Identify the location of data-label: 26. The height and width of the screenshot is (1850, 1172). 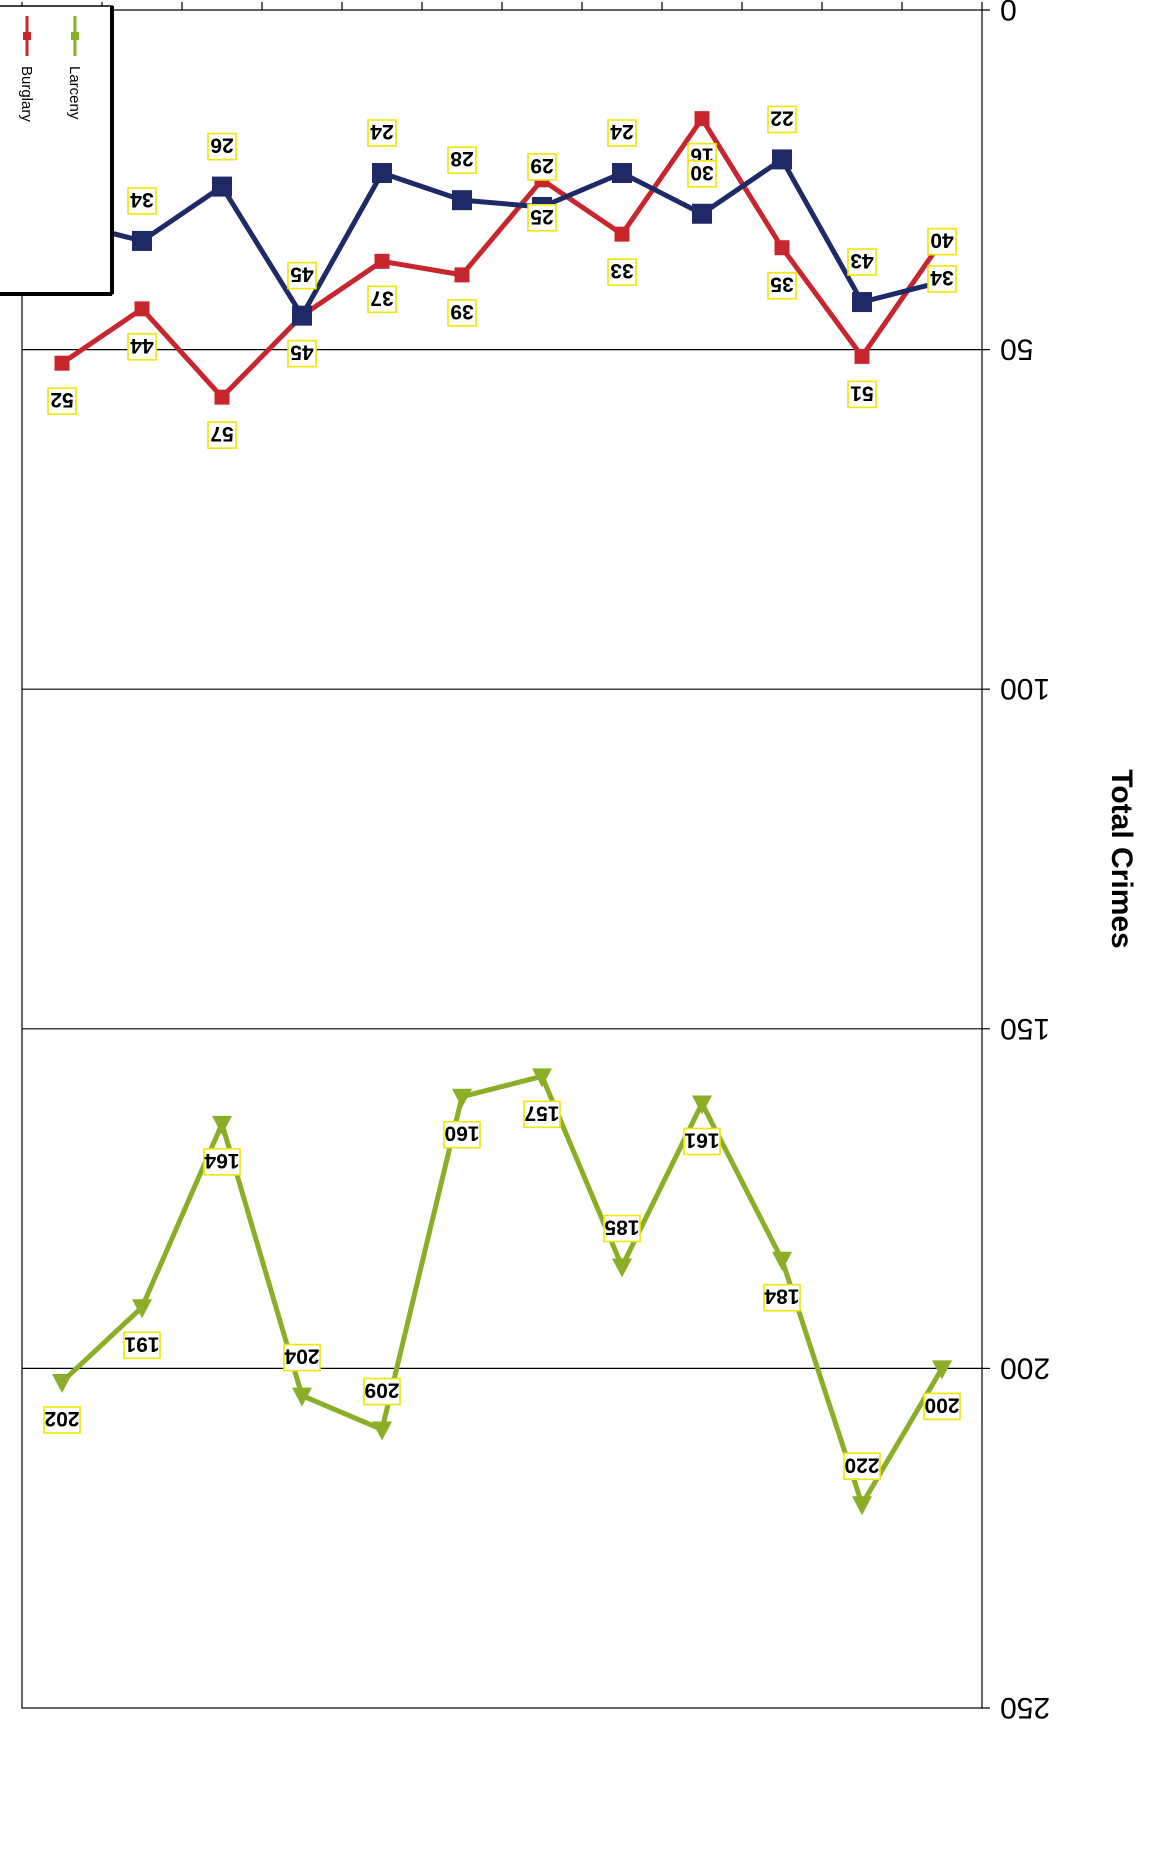
(221, 145).